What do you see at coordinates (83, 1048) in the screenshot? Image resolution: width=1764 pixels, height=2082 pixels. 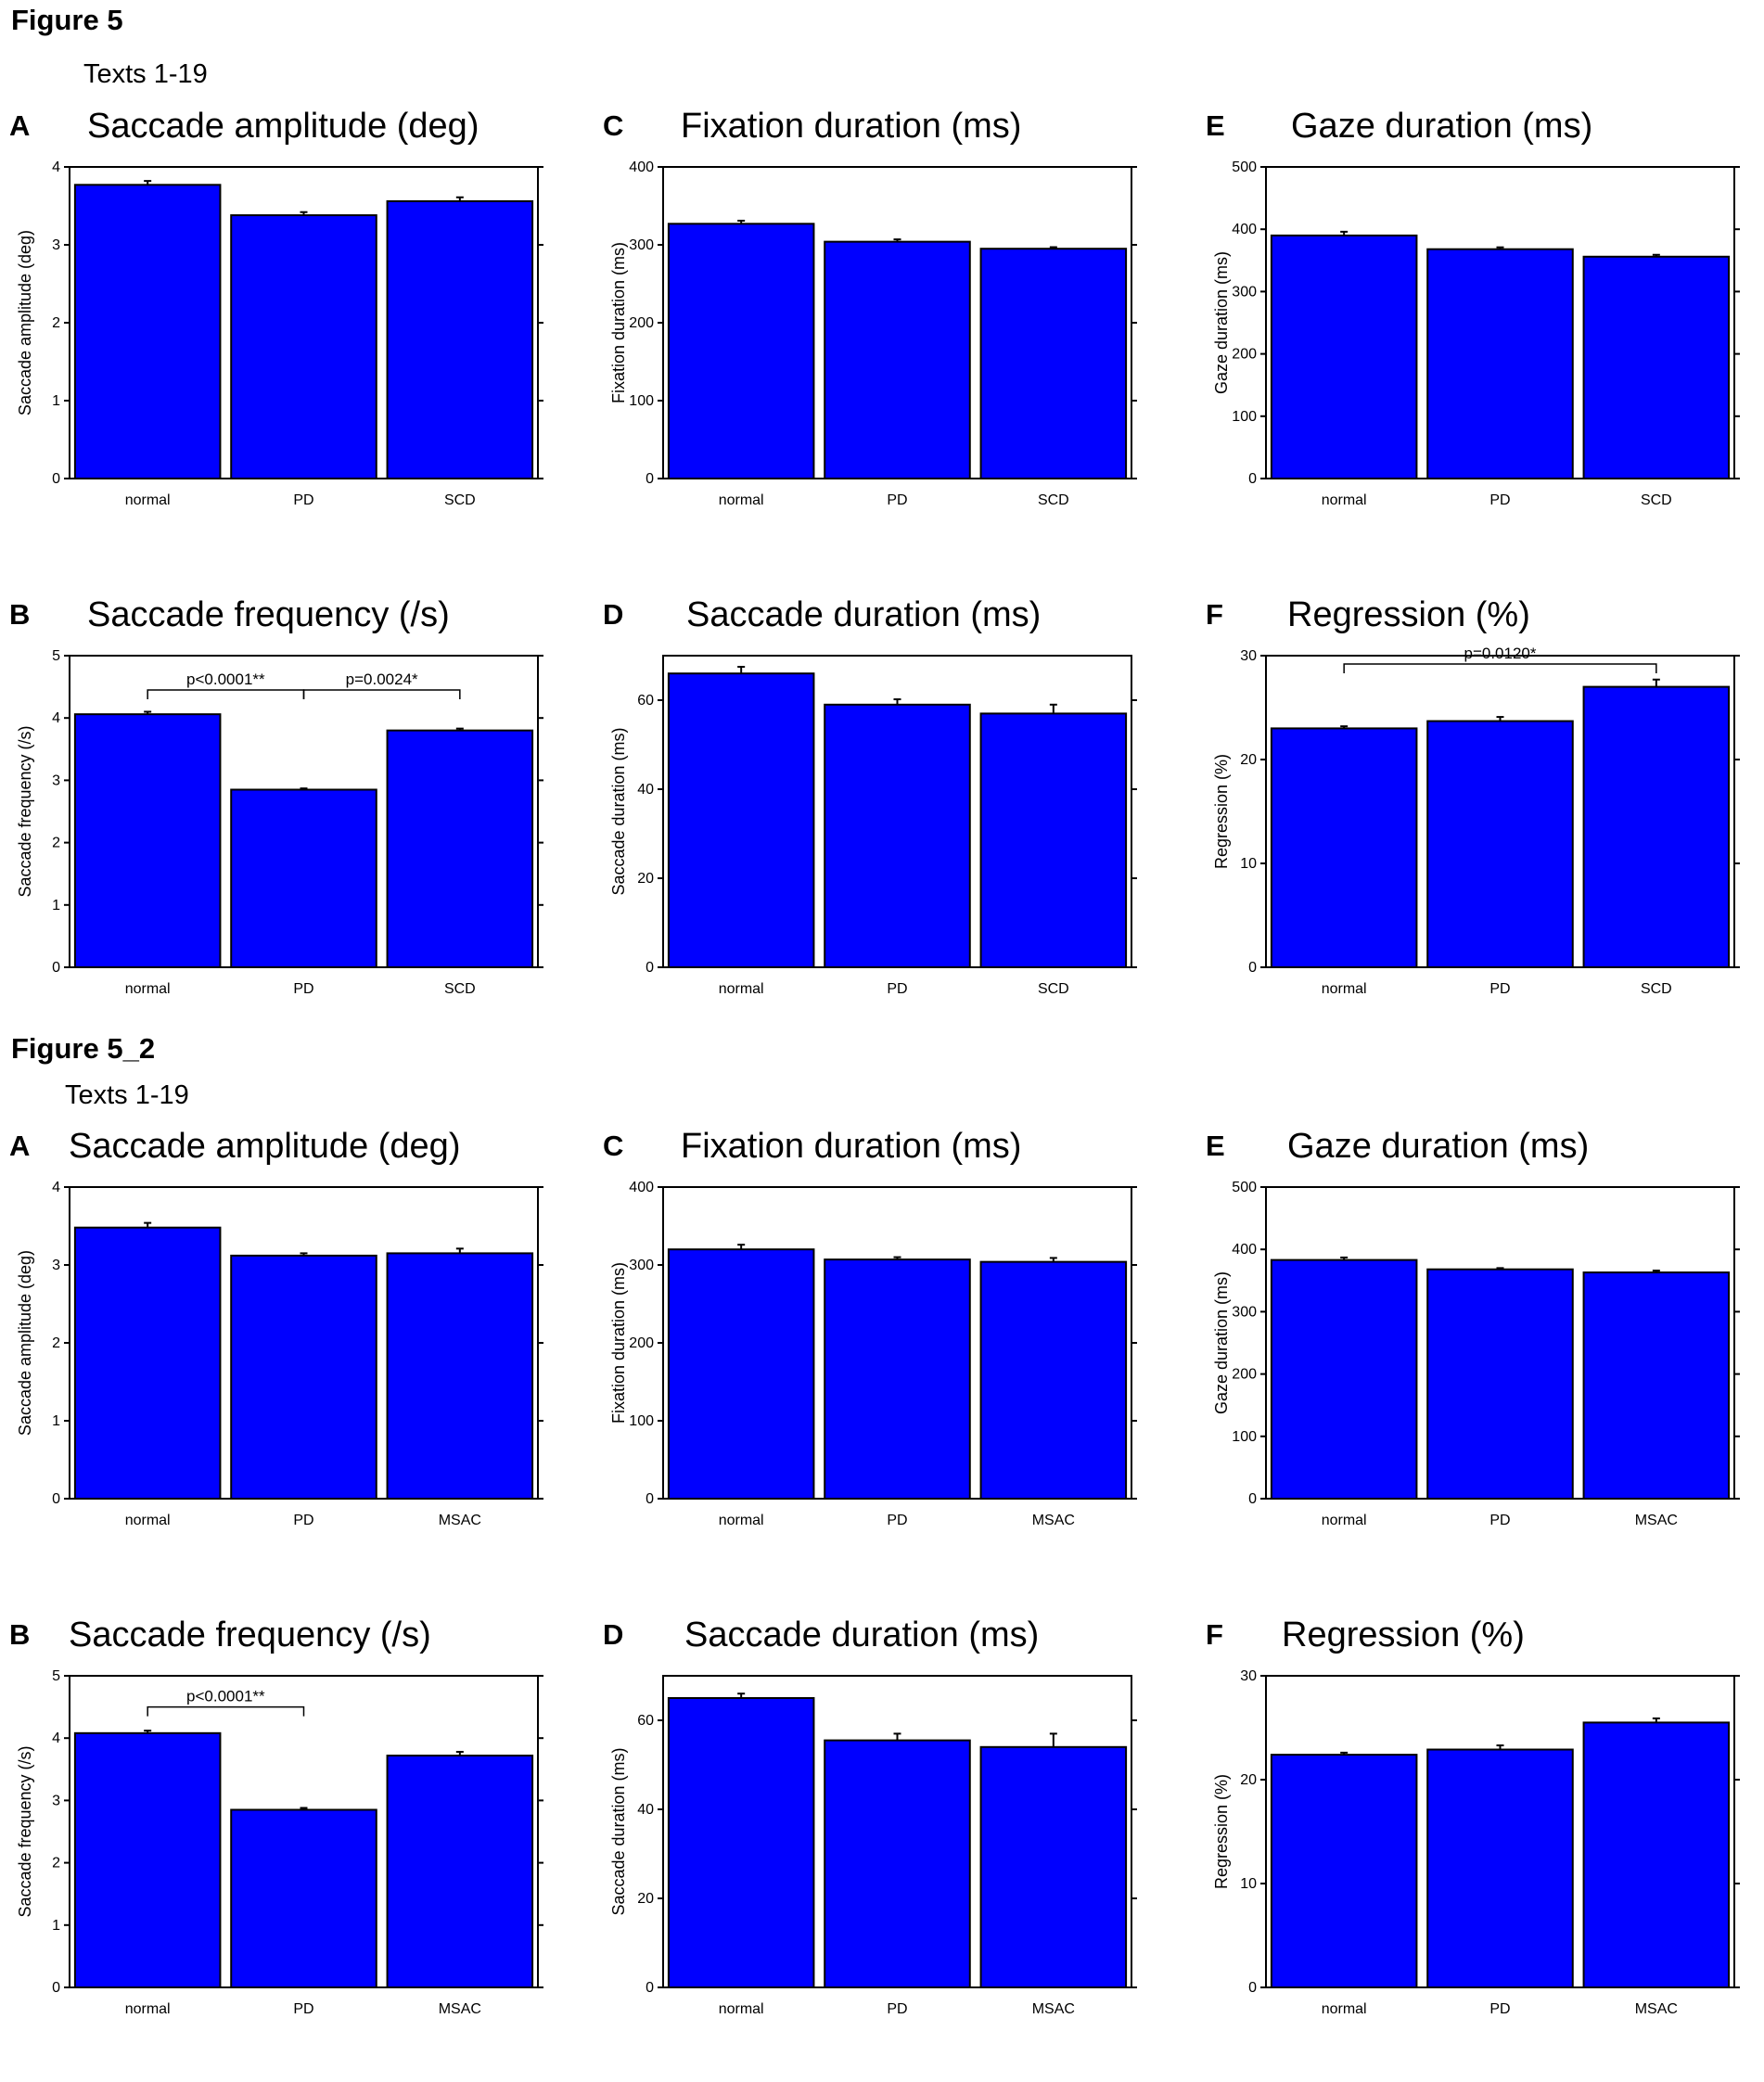 I see `figure-title: Figure 5_2` at bounding box center [83, 1048].